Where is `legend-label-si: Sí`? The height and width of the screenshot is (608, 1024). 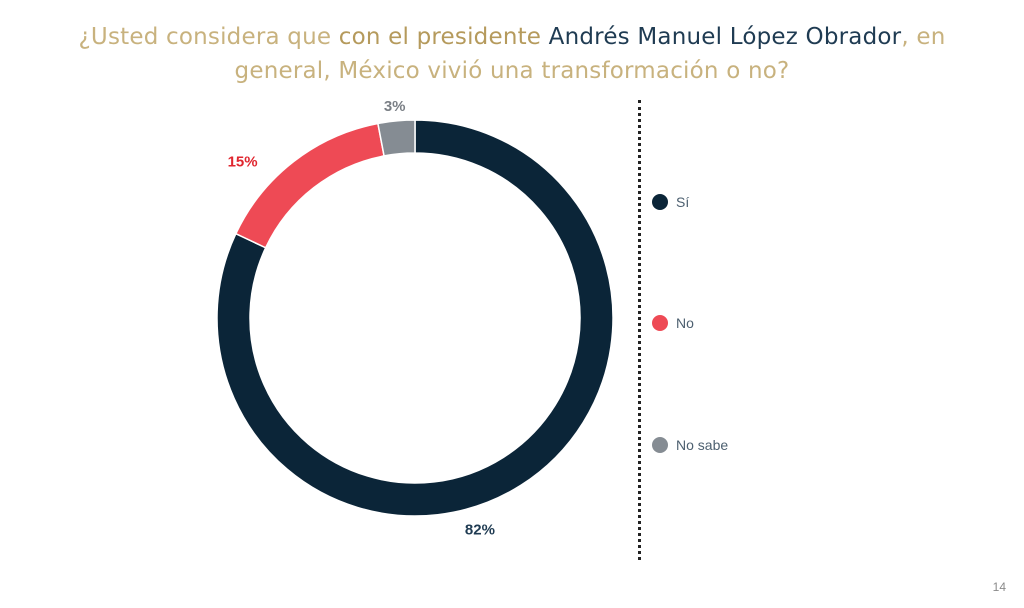
legend-label-si: Sí is located at coordinates (683, 202).